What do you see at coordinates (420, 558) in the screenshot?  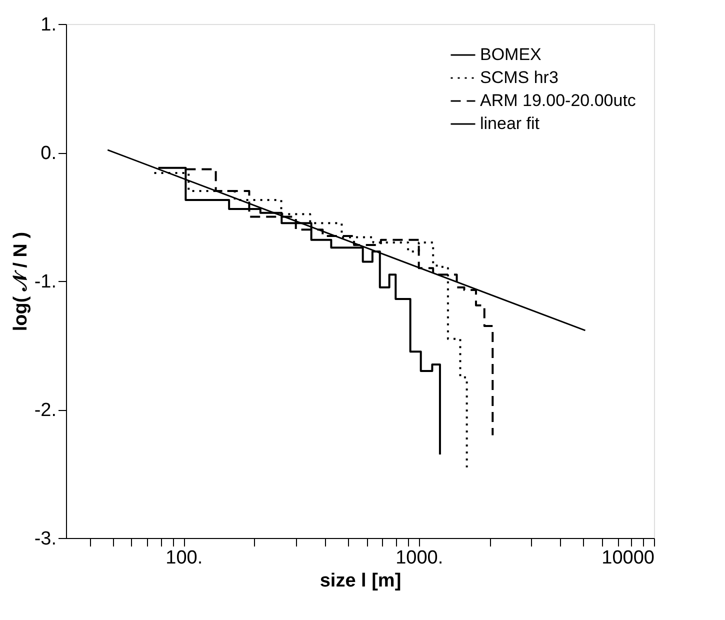 I see `x-tick-label: 1000.` at bounding box center [420, 558].